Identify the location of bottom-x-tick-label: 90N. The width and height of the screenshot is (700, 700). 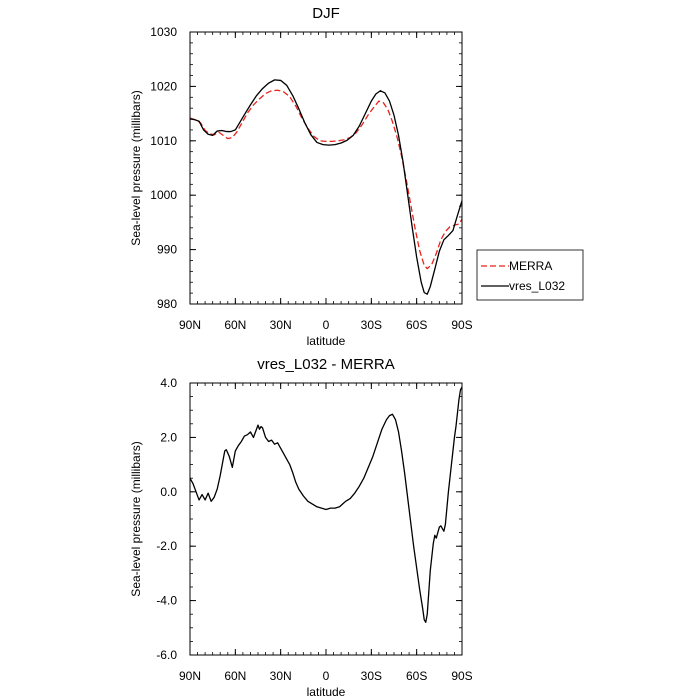
(190, 676).